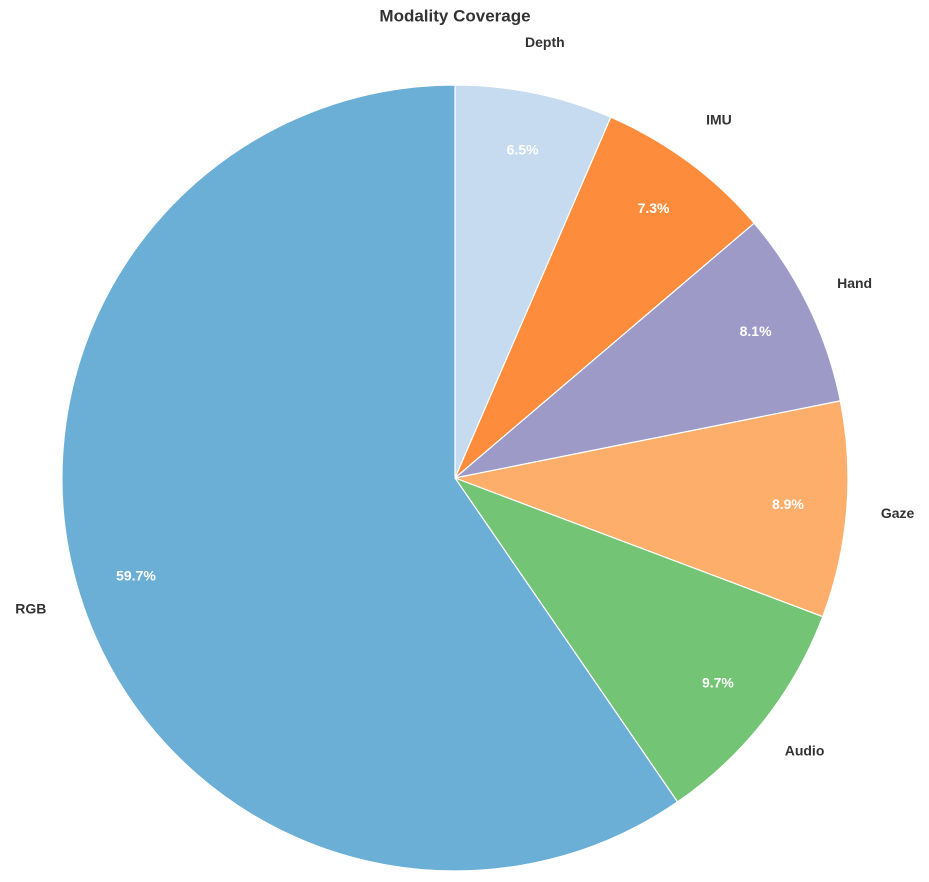 This screenshot has height=882, width=929. What do you see at coordinates (454, 15) in the screenshot?
I see `chart-title: Modality Coverage` at bounding box center [454, 15].